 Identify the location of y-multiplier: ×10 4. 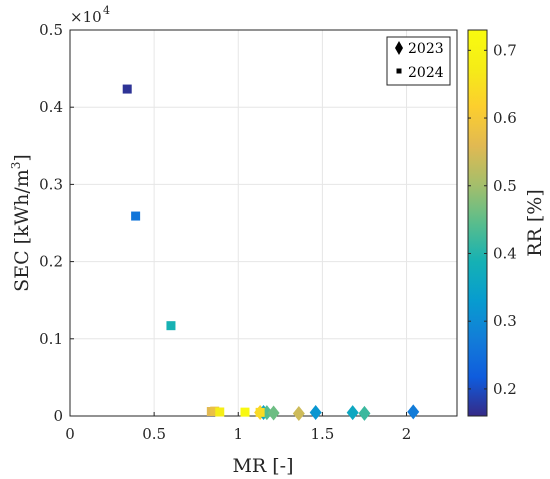
(90, 15).